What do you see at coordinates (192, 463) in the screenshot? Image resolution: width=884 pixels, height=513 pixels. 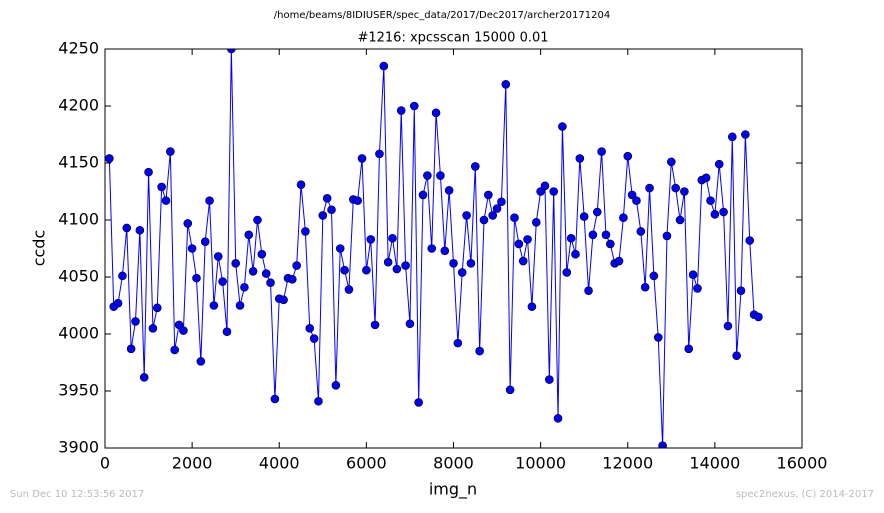 I see `x-tick-label: 2000` at bounding box center [192, 463].